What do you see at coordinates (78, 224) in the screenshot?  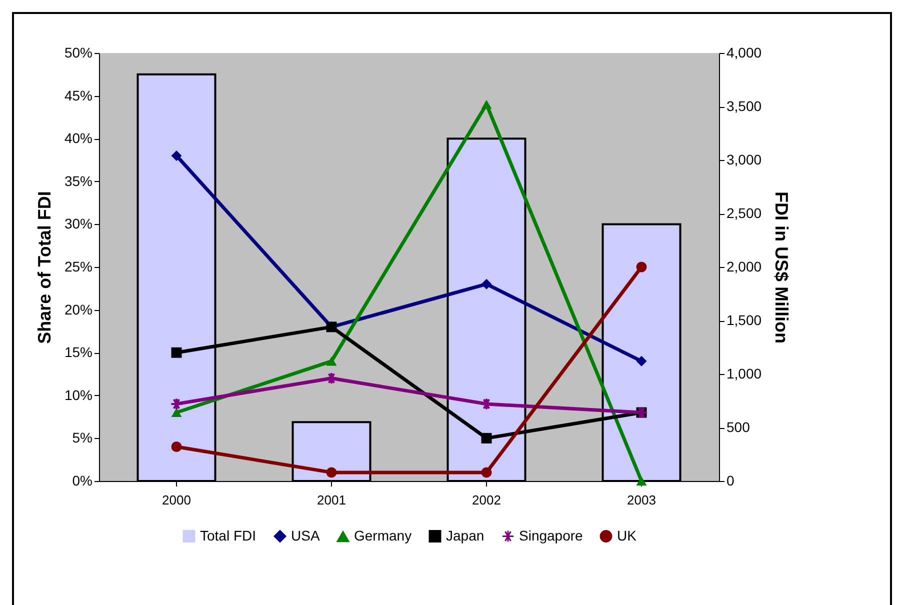 I see `y-tick-label: 30%` at bounding box center [78, 224].